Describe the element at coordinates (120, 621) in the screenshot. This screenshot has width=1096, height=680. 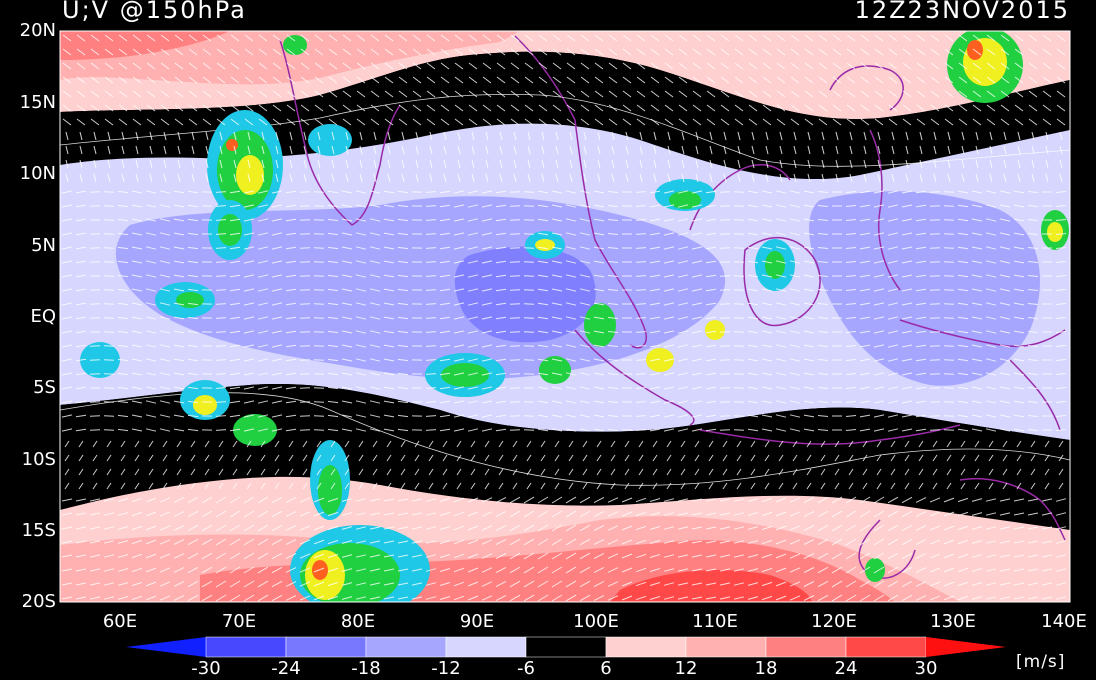
I see `lon-label: 60E` at that location.